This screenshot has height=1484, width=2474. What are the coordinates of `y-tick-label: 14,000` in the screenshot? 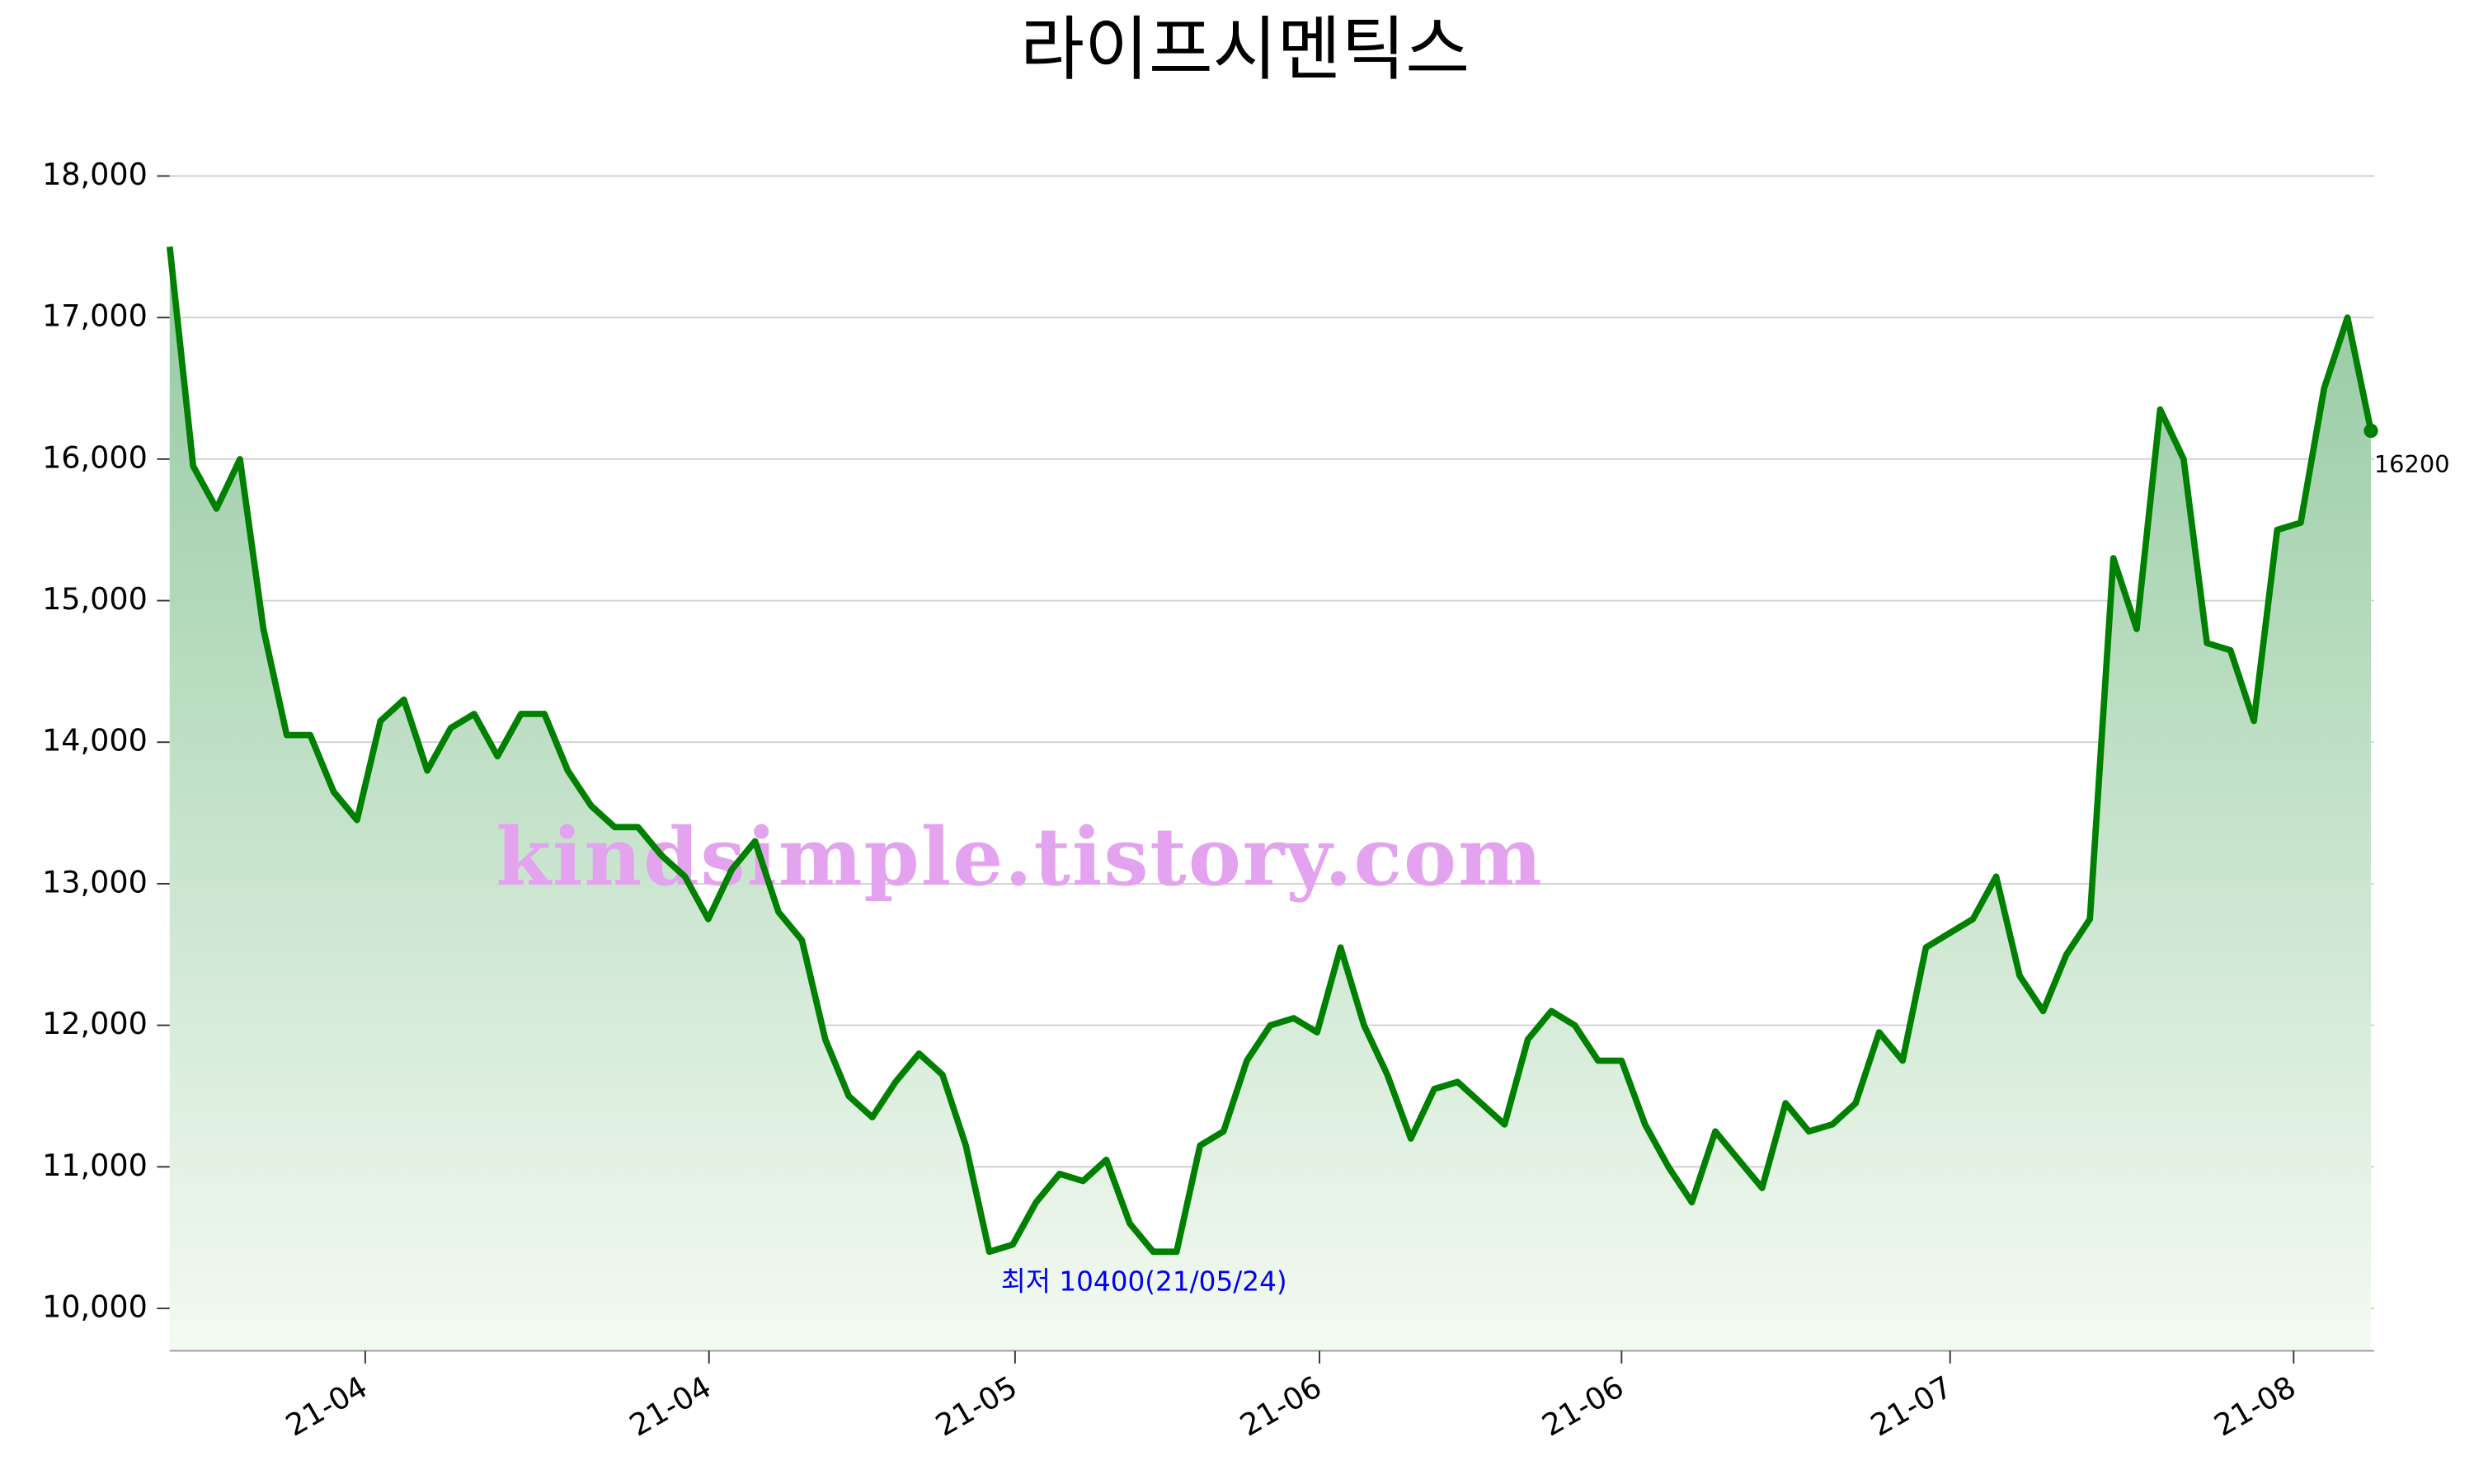 It's located at (95, 740).